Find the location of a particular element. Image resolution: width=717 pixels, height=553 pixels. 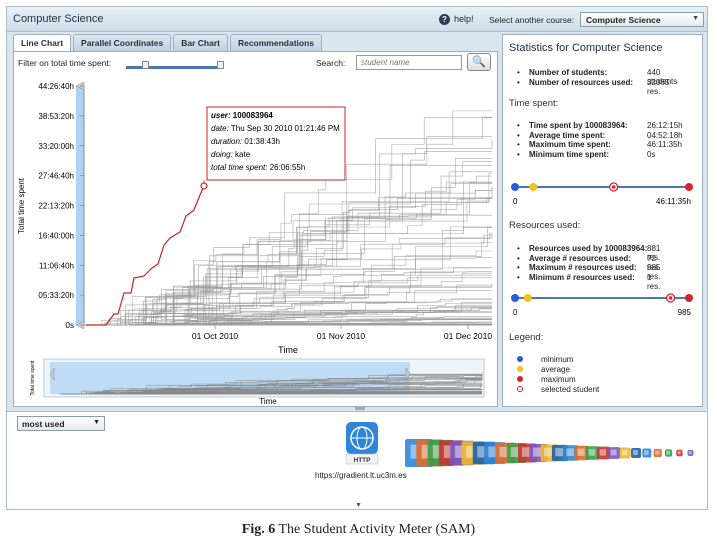

help-link: help! is located at coordinates (464, 19).